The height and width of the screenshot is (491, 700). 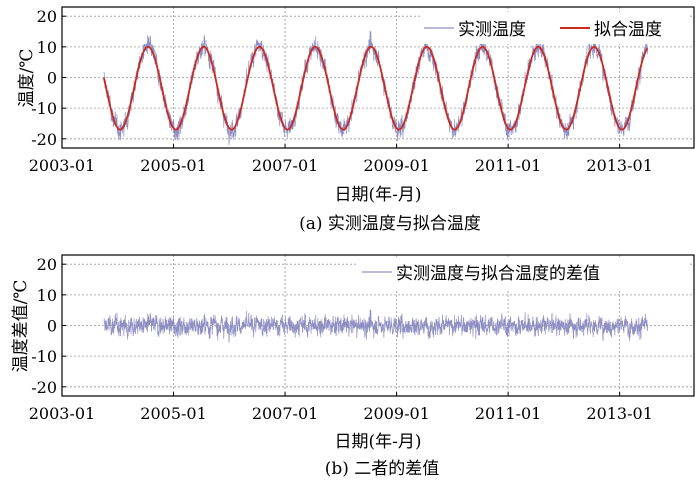 I want to click on series-fitted-line, so click(x=375, y=88).